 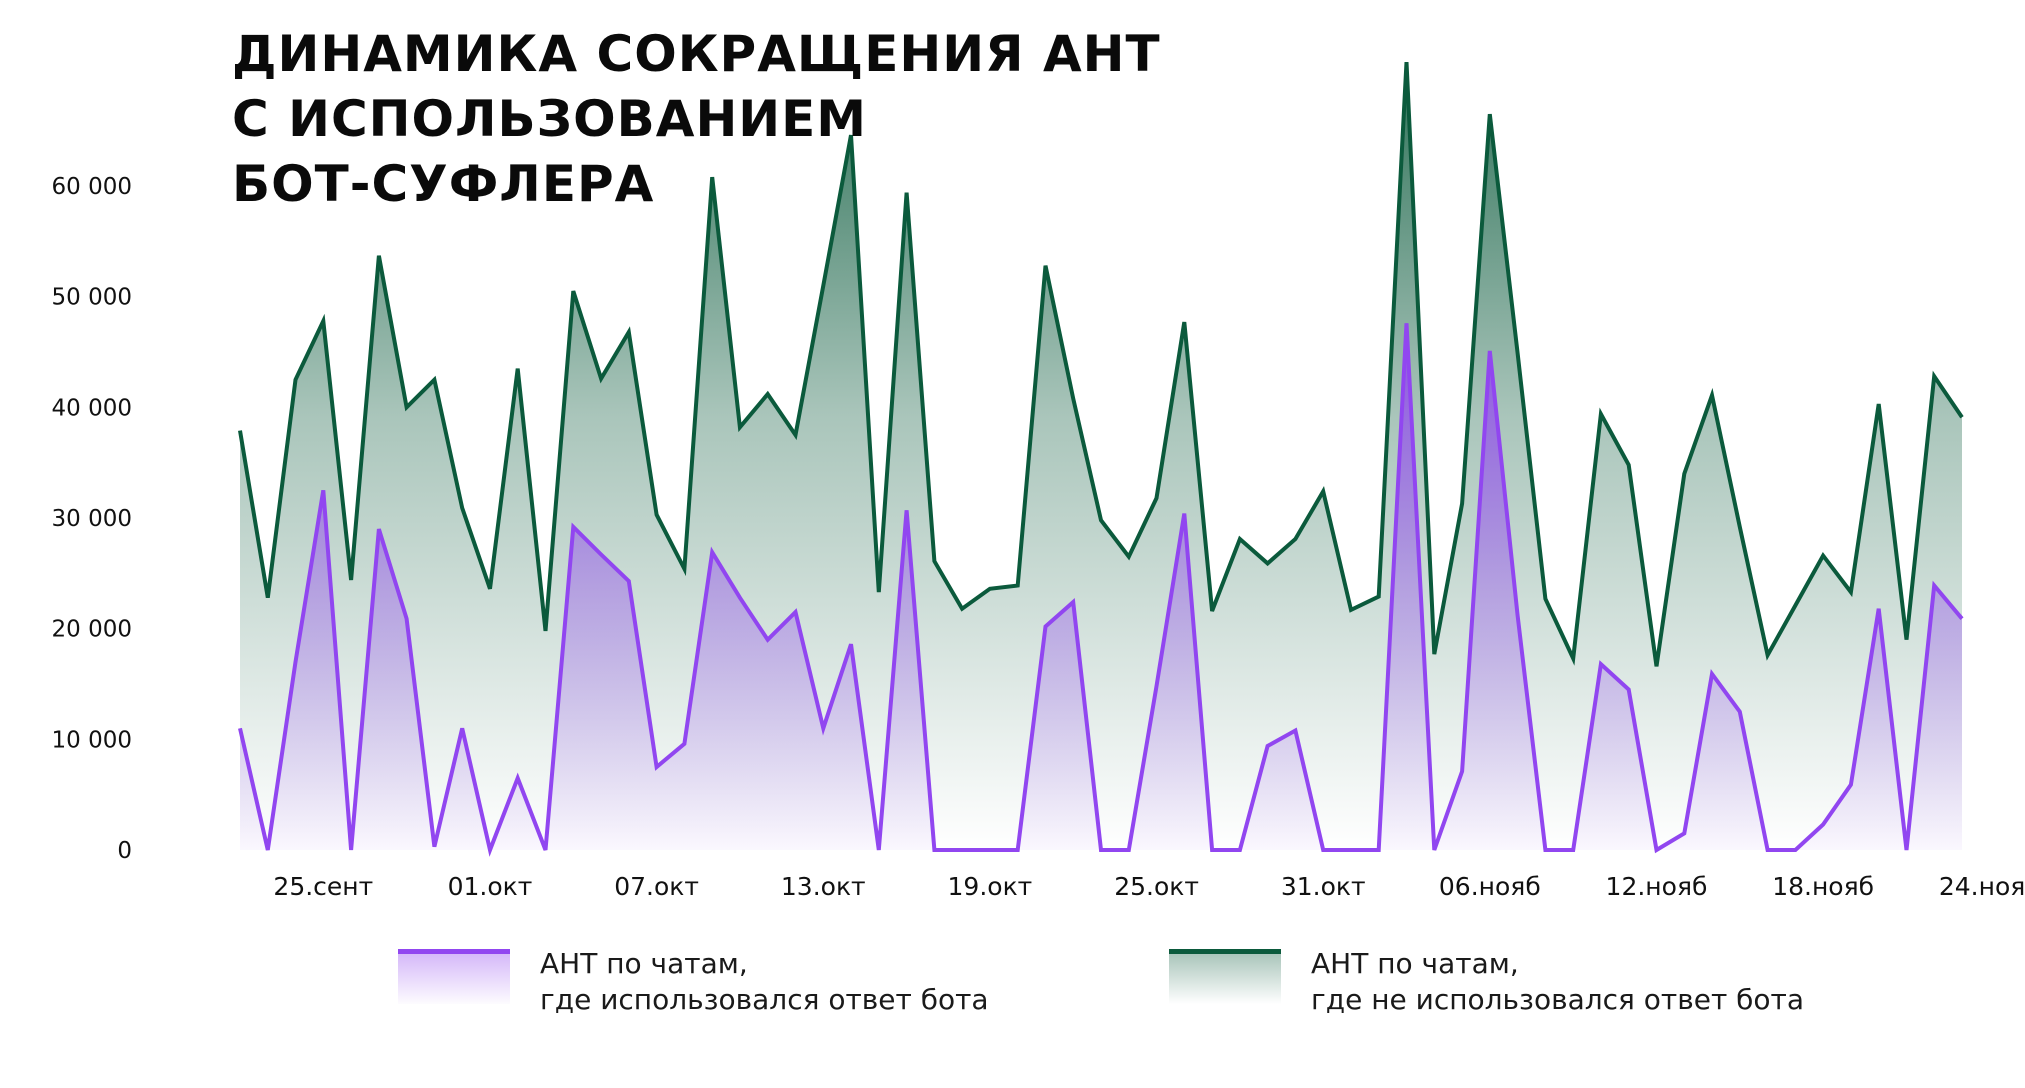 I want to click on x-tick-label: 01.окт, so click(x=490, y=886).